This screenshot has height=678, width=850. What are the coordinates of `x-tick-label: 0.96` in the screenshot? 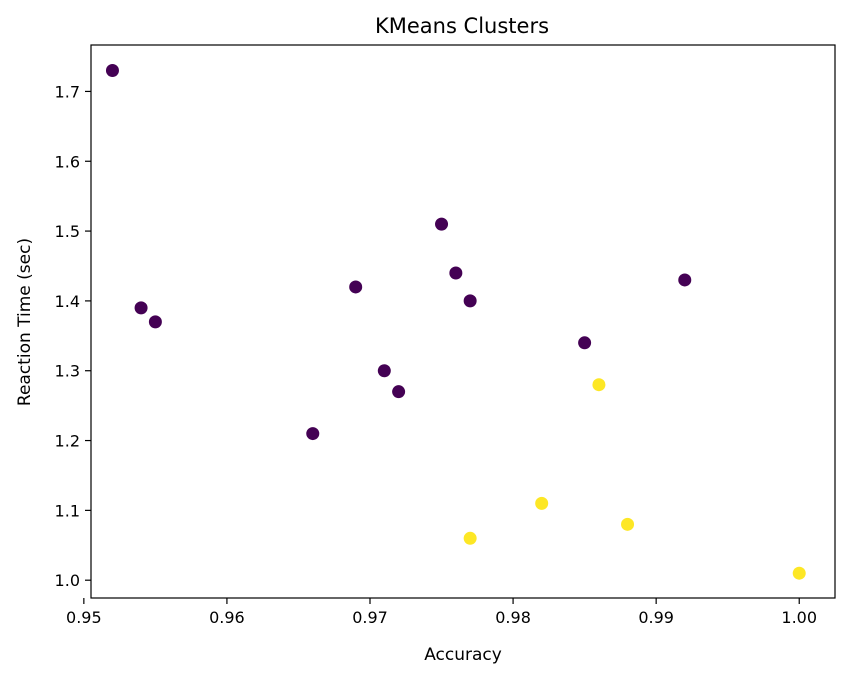 It's located at (227, 617).